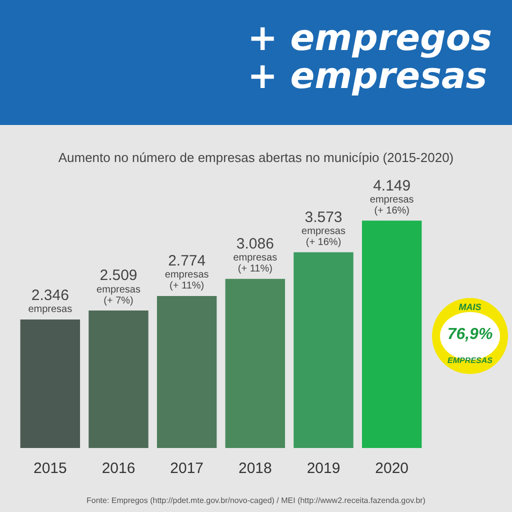  What do you see at coordinates (470, 307) in the screenshot?
I see `text: MAIS` at bounding box center [470, 307].